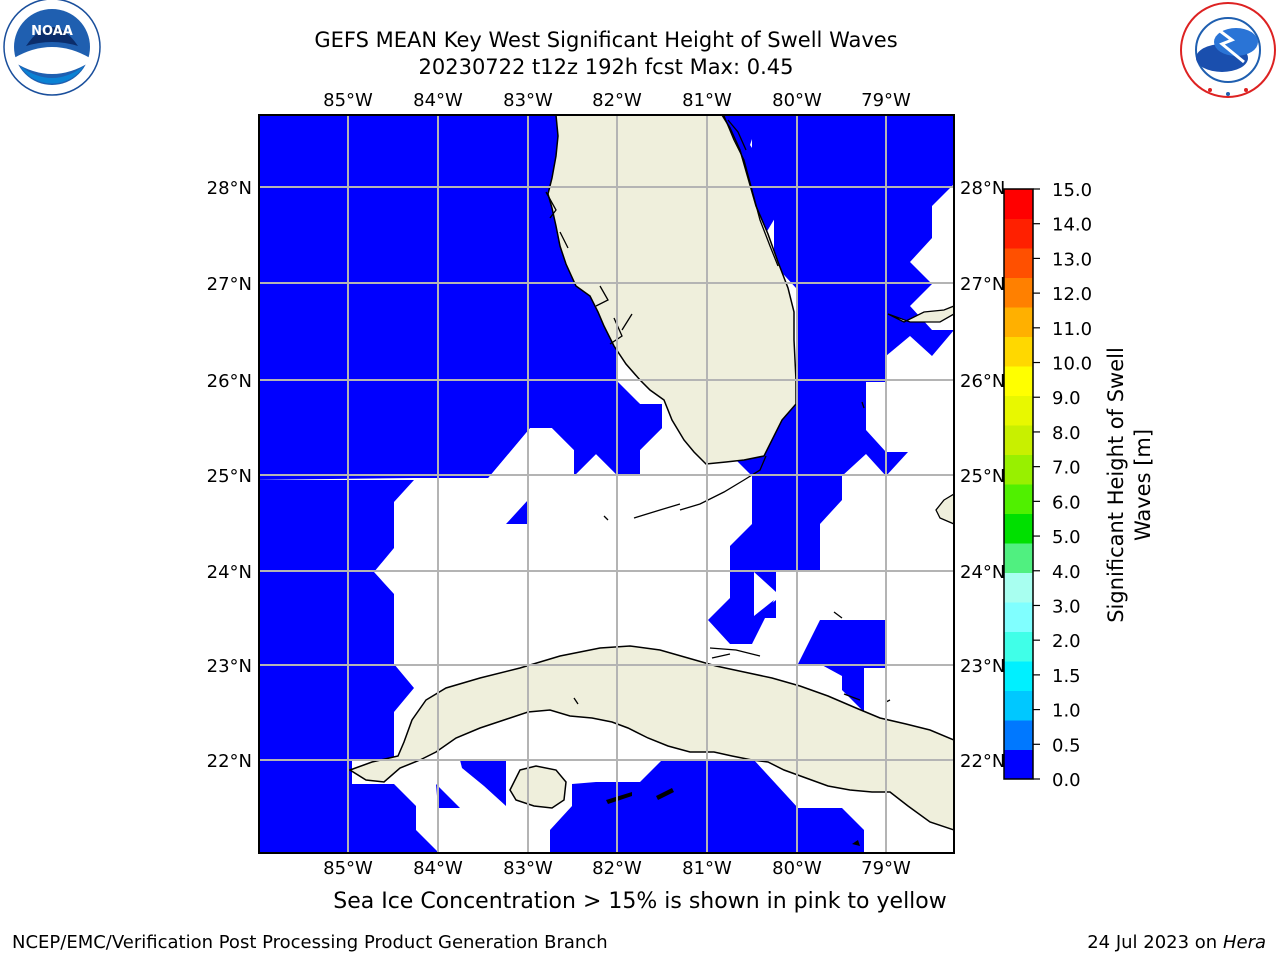  Describe the element at coordinates (797, 868) in the screenshot. I see `lon-label-bottom: 80°W` at that location.